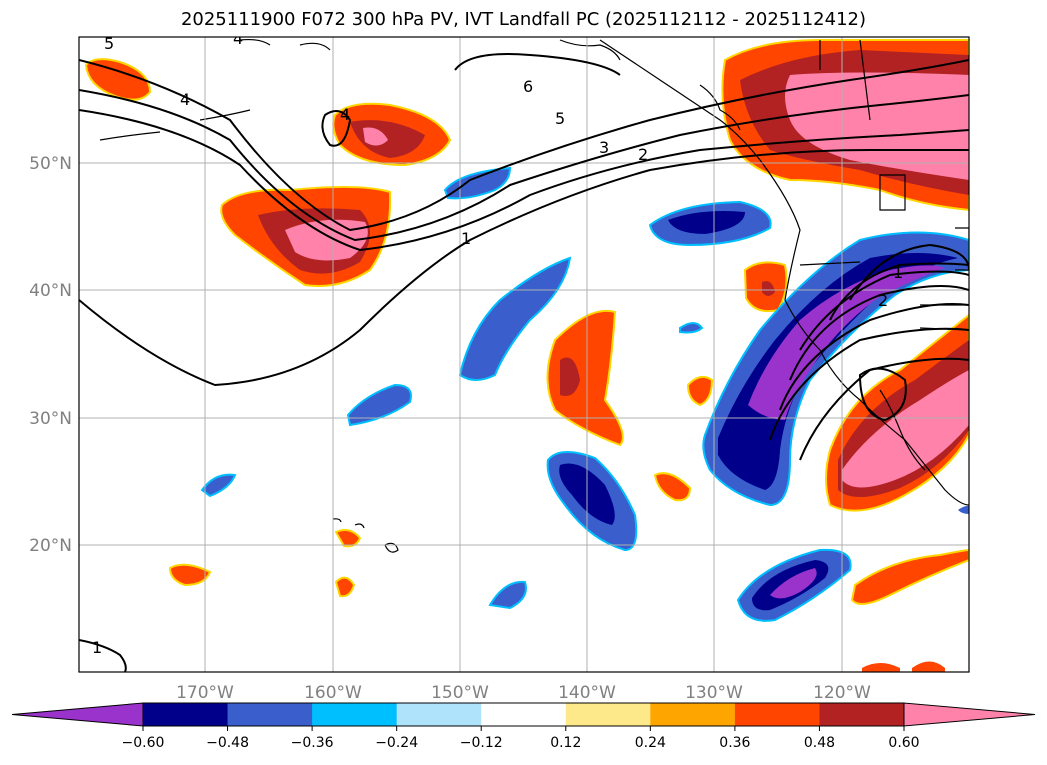 This screenshot has width=1047, height=765. What do you see at coordinates (507, 595) in the screenshot?
I see `anomaly-negative-small-d` at bounding box center [507, 595].